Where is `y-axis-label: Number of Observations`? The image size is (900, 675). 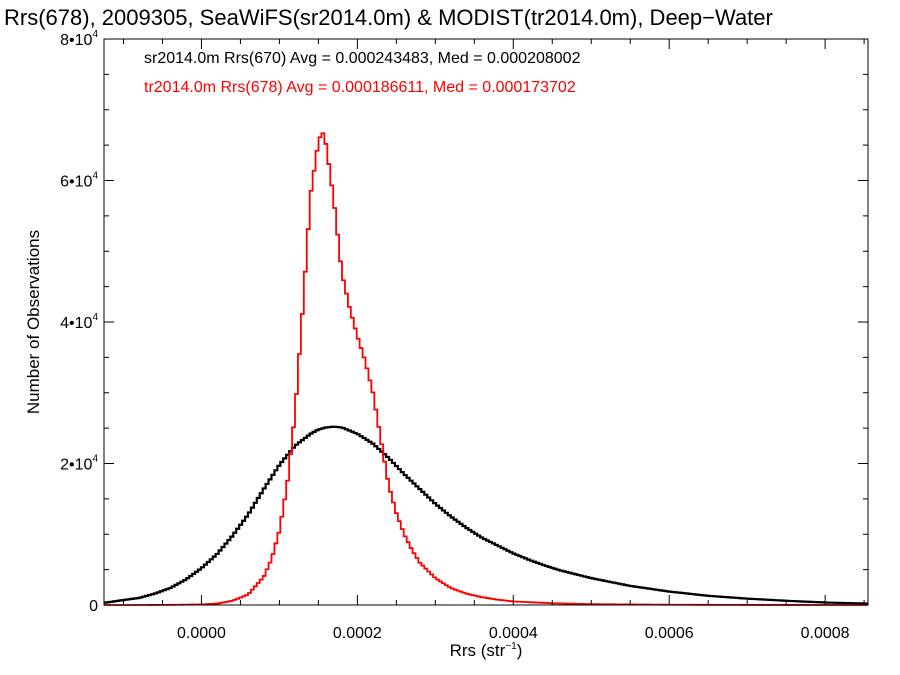
y-axis-label: Number of Observations is located at coordinates (33, 322).